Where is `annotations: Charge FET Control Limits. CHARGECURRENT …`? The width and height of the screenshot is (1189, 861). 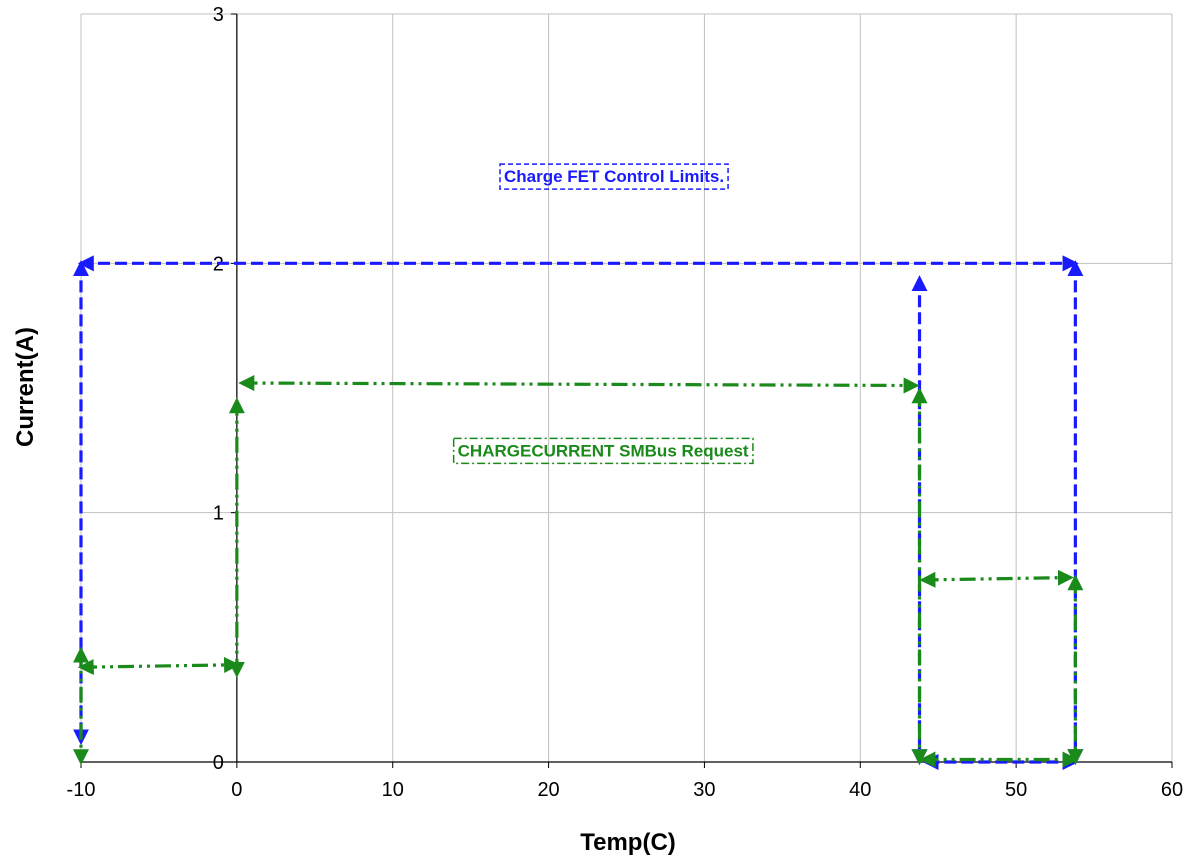 annotations: Charge FET Control Limits. CHARGECURRENT … is located at coordinates (603, 314).